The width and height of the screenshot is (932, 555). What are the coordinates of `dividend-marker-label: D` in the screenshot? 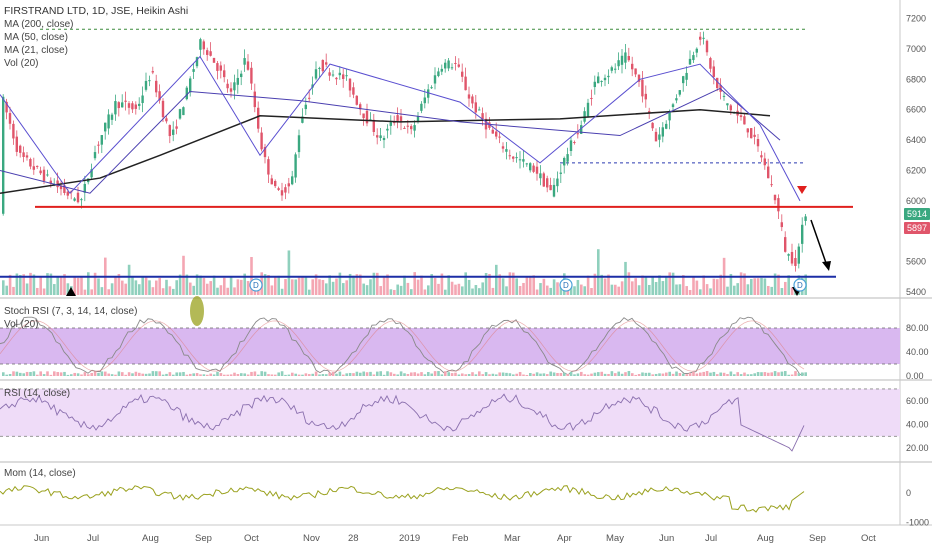 It's located at (256, 285).